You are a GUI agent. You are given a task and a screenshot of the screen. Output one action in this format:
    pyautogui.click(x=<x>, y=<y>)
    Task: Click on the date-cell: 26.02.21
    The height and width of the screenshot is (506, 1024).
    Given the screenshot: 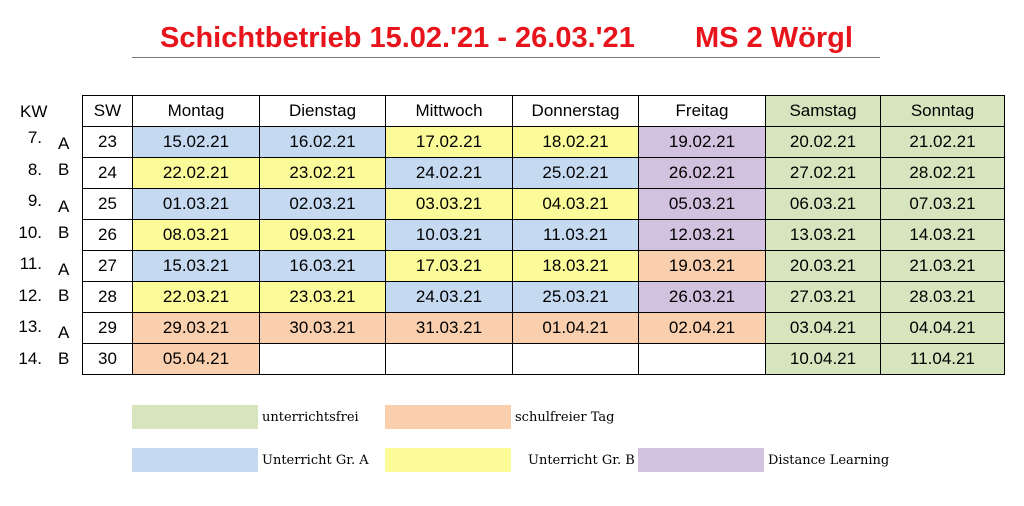 What is the action you would take?
    pyautogui.click(x=702, y=173)
    